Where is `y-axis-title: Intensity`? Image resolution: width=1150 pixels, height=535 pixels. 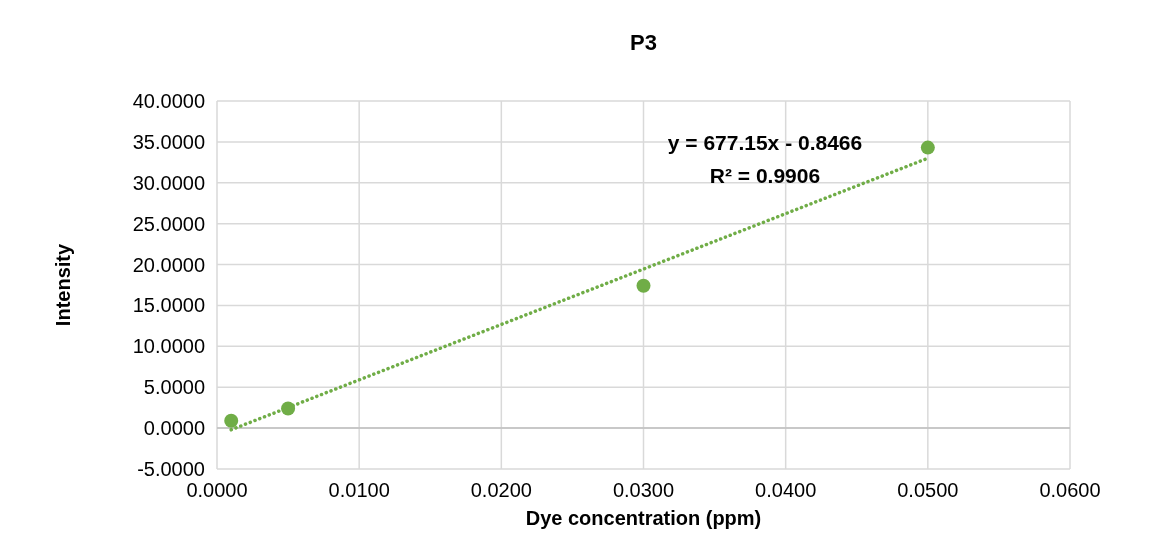
y-axis-title: Intensity is located at coordinates (63, 285).